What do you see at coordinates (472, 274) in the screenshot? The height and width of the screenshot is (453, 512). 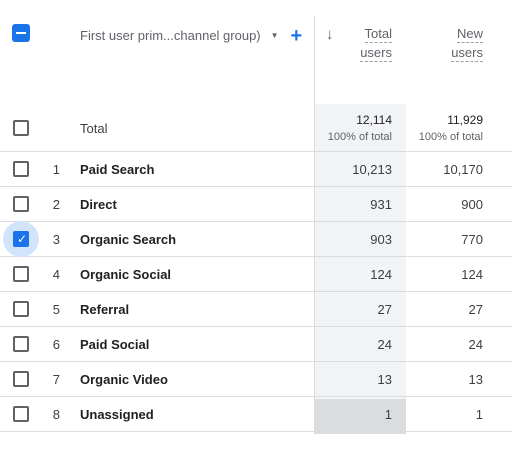 I see `row-new-users: 124` at bounding box center [472, 274].